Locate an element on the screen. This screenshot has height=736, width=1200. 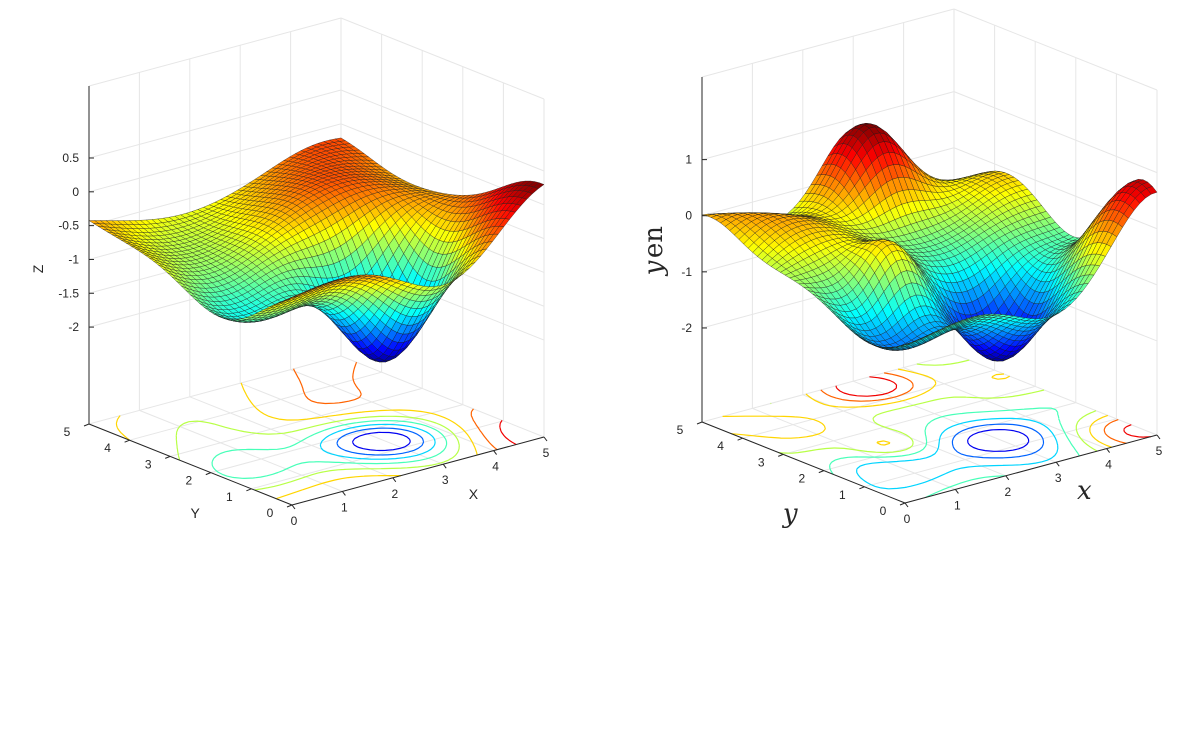
z-tick-label: -0.5 is located at coordinates (68, 226).